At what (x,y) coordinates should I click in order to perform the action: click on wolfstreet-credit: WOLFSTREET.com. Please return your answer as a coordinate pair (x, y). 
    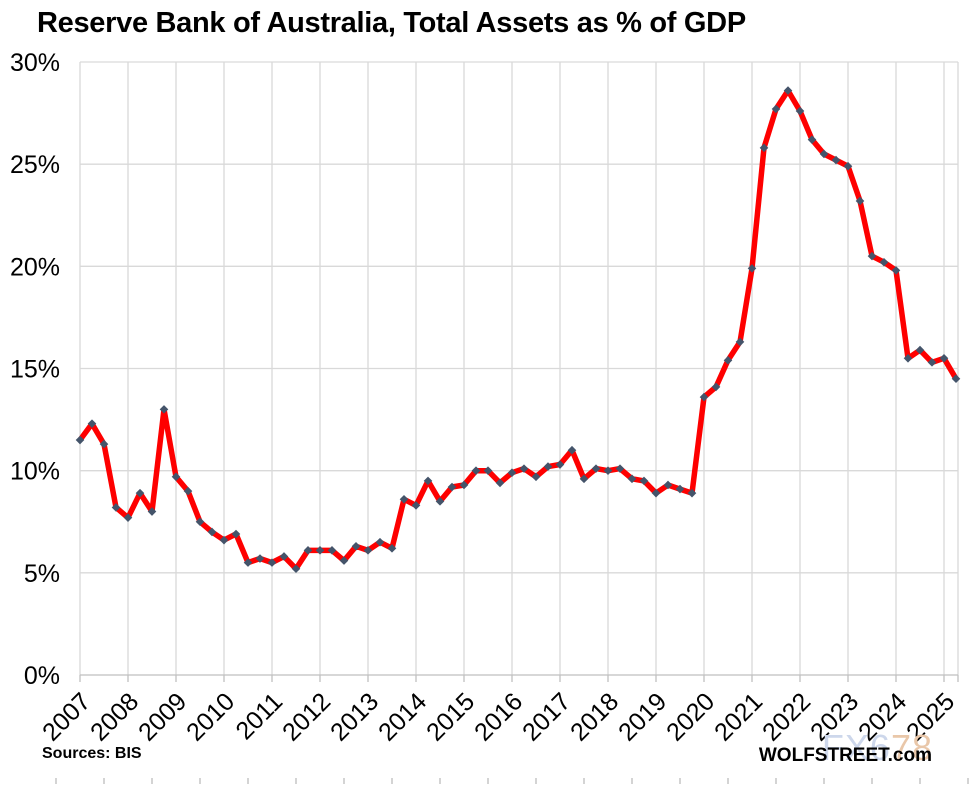
    Looking at the image, I should click on (845, 755).